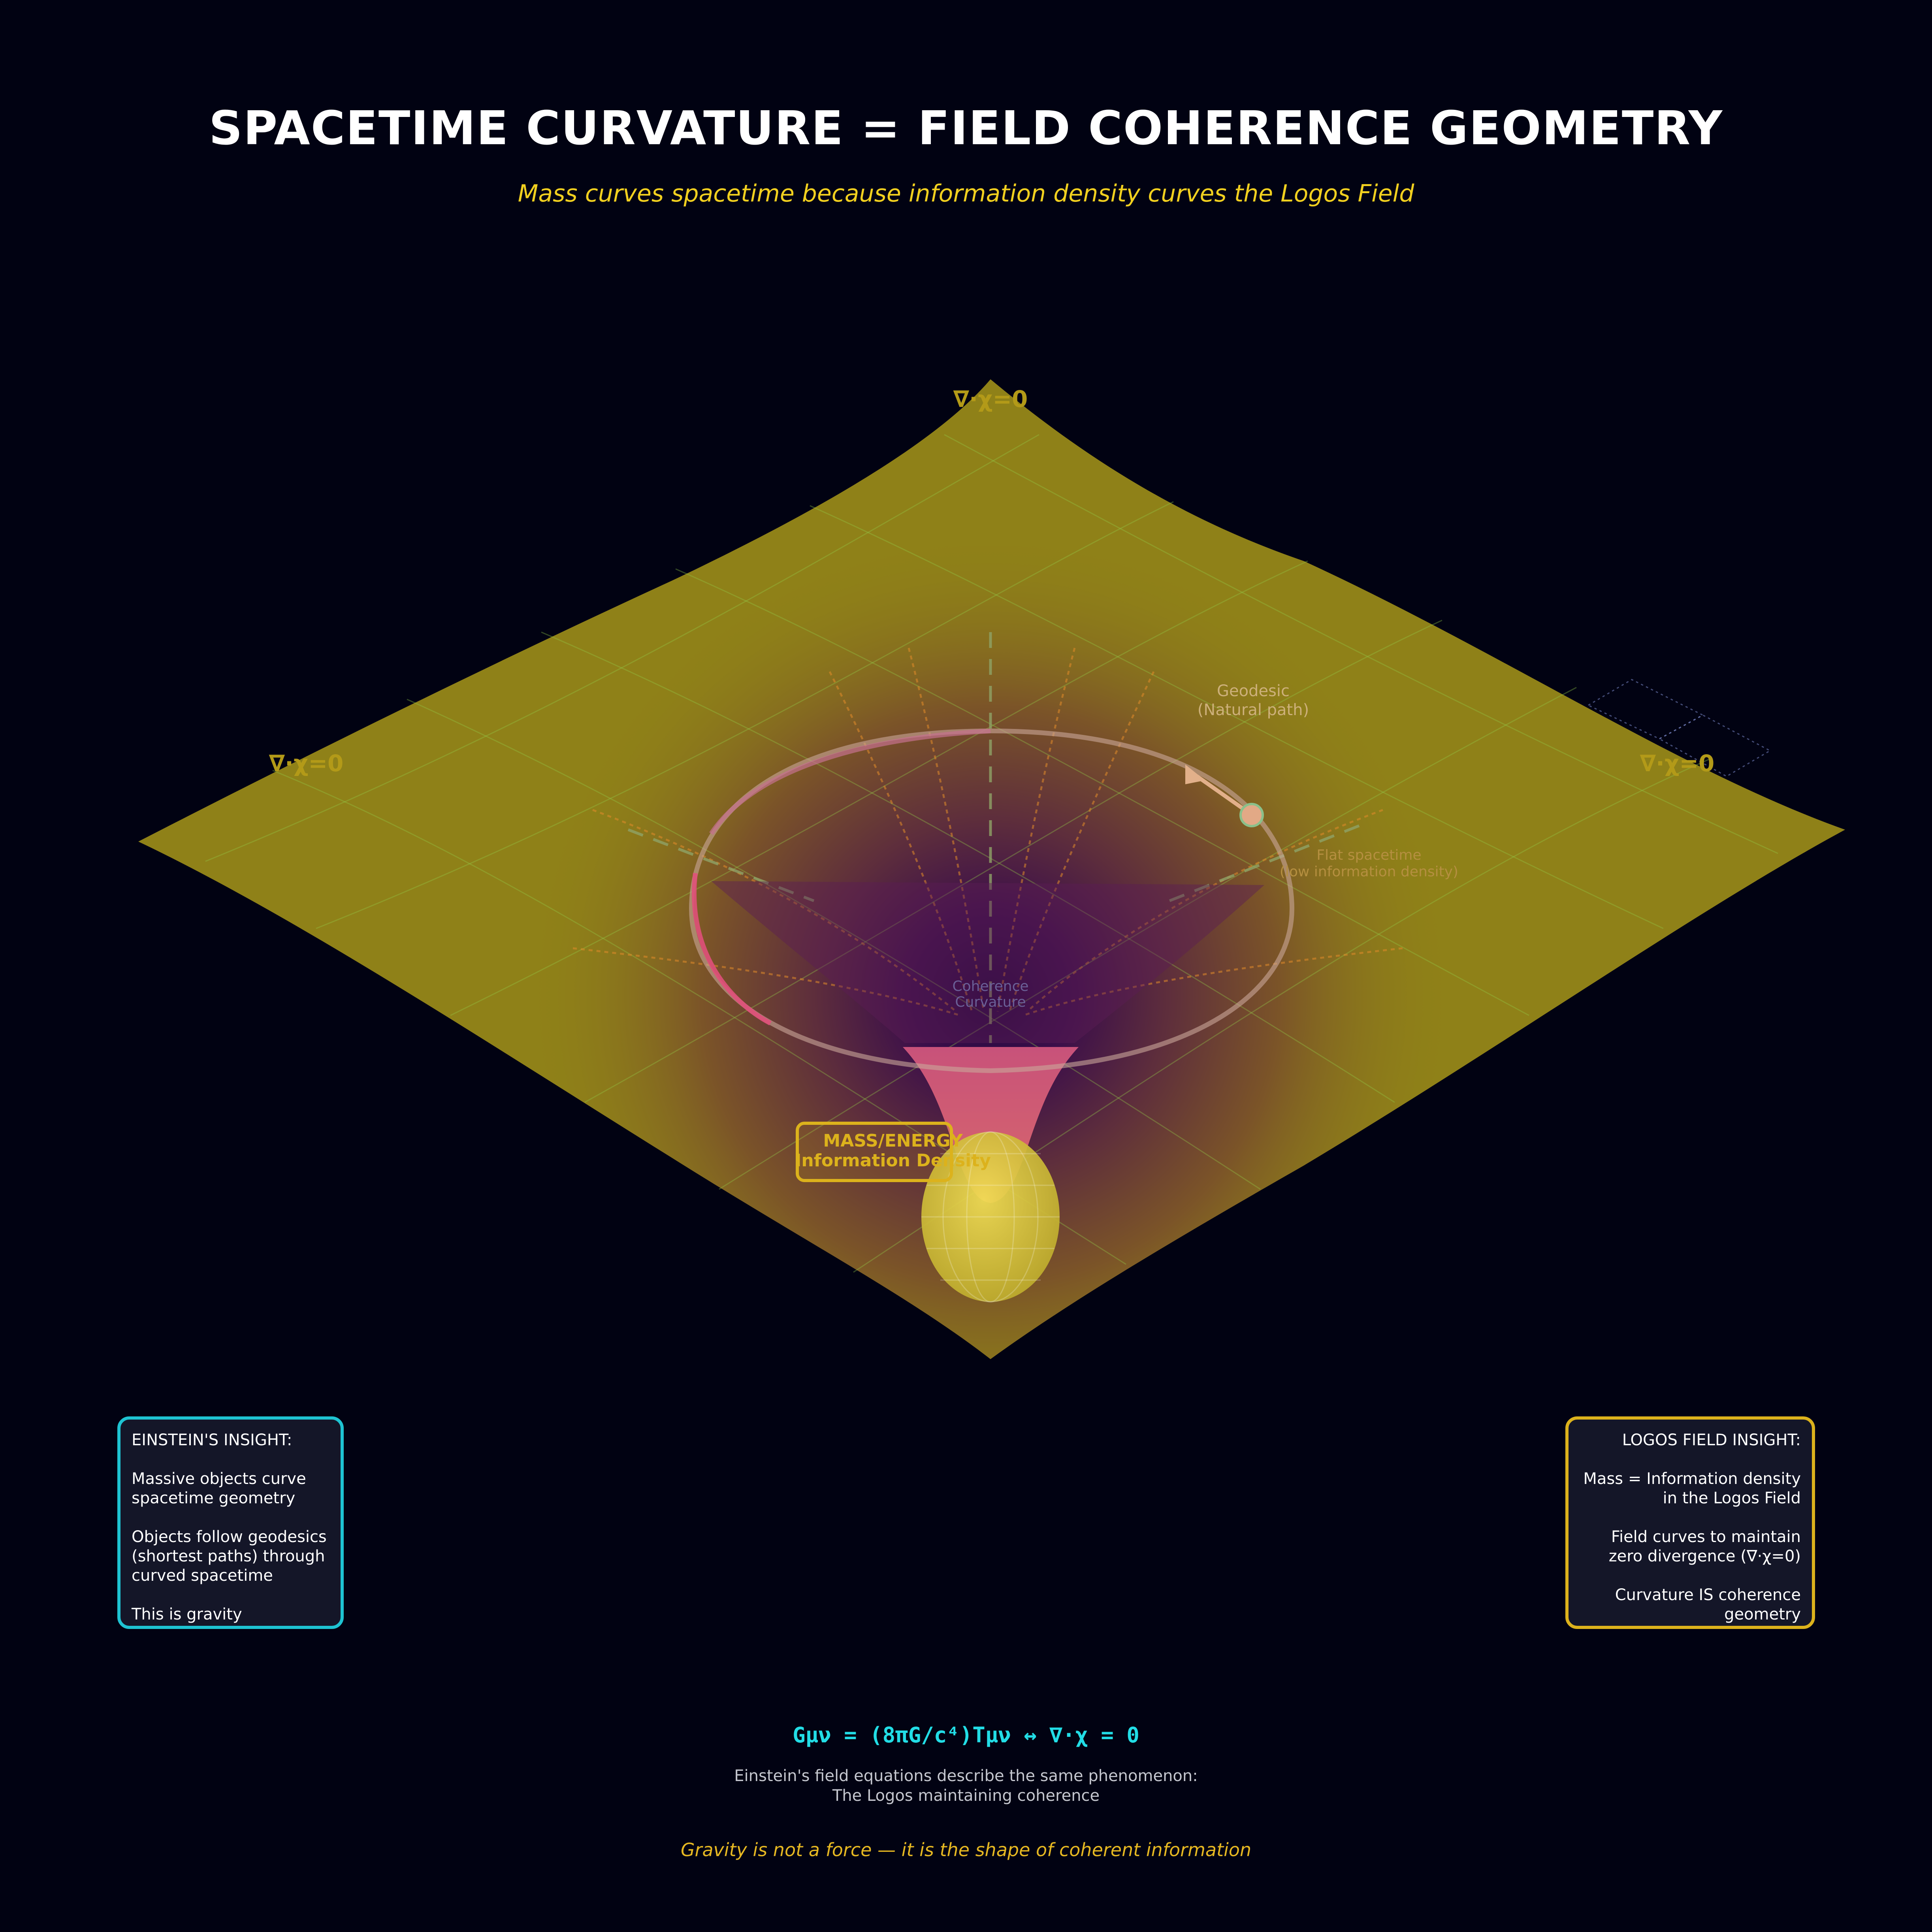 The width and height of the screenshot is (1932, 1932). I want to click on mass-orb, so click(990, 1217).